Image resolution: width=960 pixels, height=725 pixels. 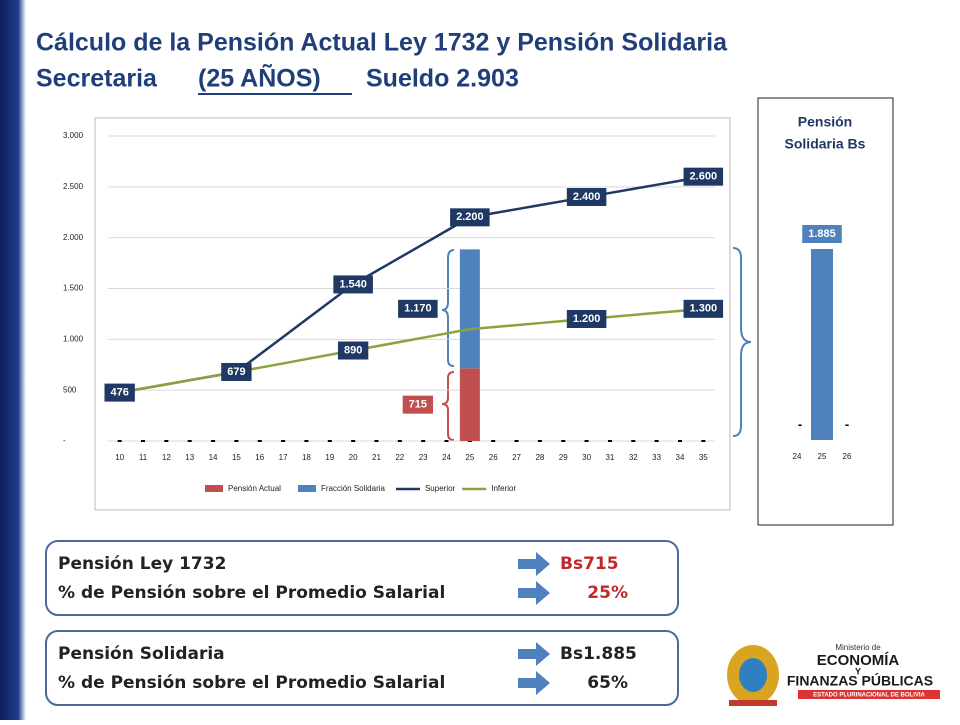 I want to click on data-label: 2.600, so click(x=704, y=177).